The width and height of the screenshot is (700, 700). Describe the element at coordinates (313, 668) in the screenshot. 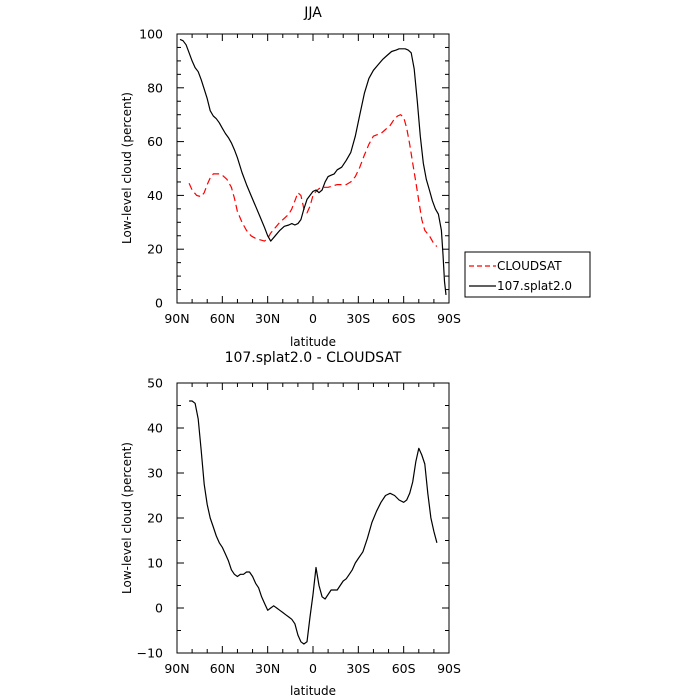

I see `bottom-chart-x-tick-label: 0` at that location.